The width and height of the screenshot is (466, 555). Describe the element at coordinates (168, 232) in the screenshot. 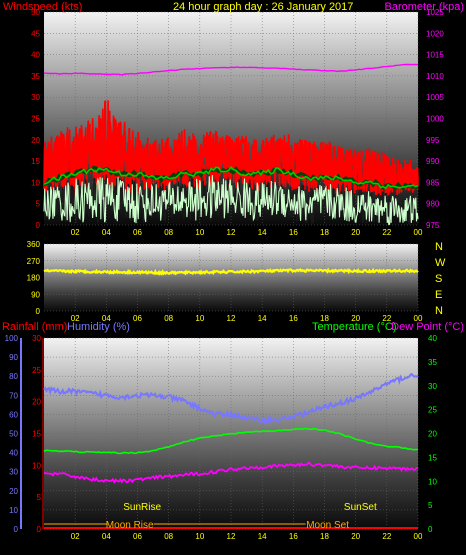

I see `x-tick-label-p1: 08` at that location.